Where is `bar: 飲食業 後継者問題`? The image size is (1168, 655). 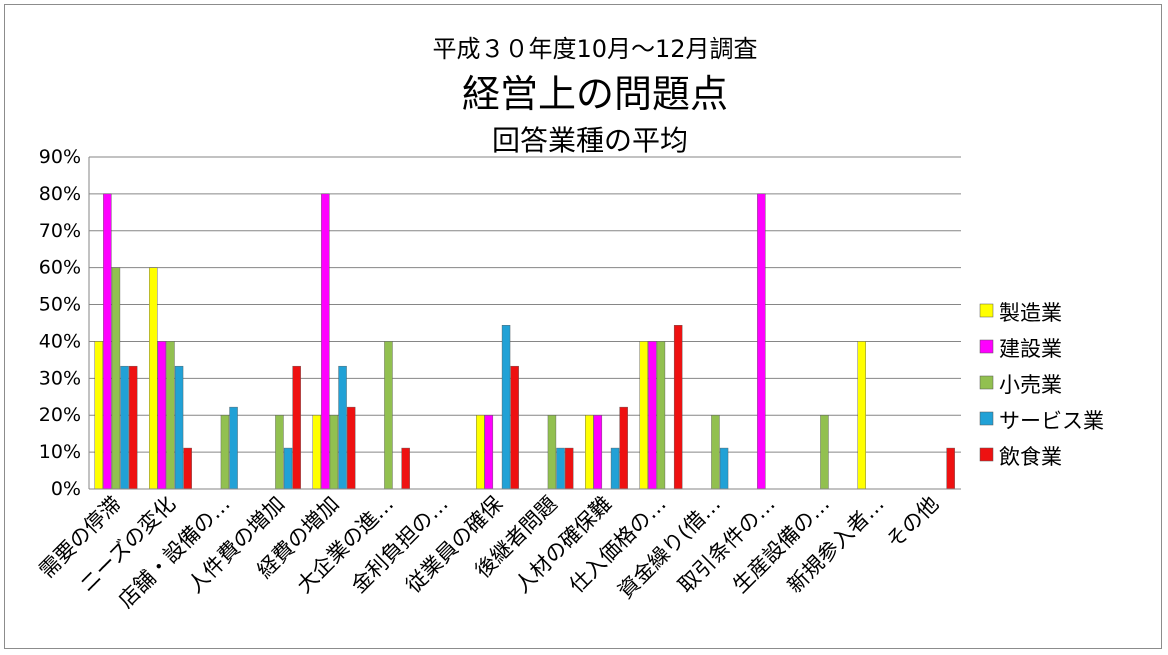 bar: 飲食業 後継者問題 is located at coordinates (569, 468).